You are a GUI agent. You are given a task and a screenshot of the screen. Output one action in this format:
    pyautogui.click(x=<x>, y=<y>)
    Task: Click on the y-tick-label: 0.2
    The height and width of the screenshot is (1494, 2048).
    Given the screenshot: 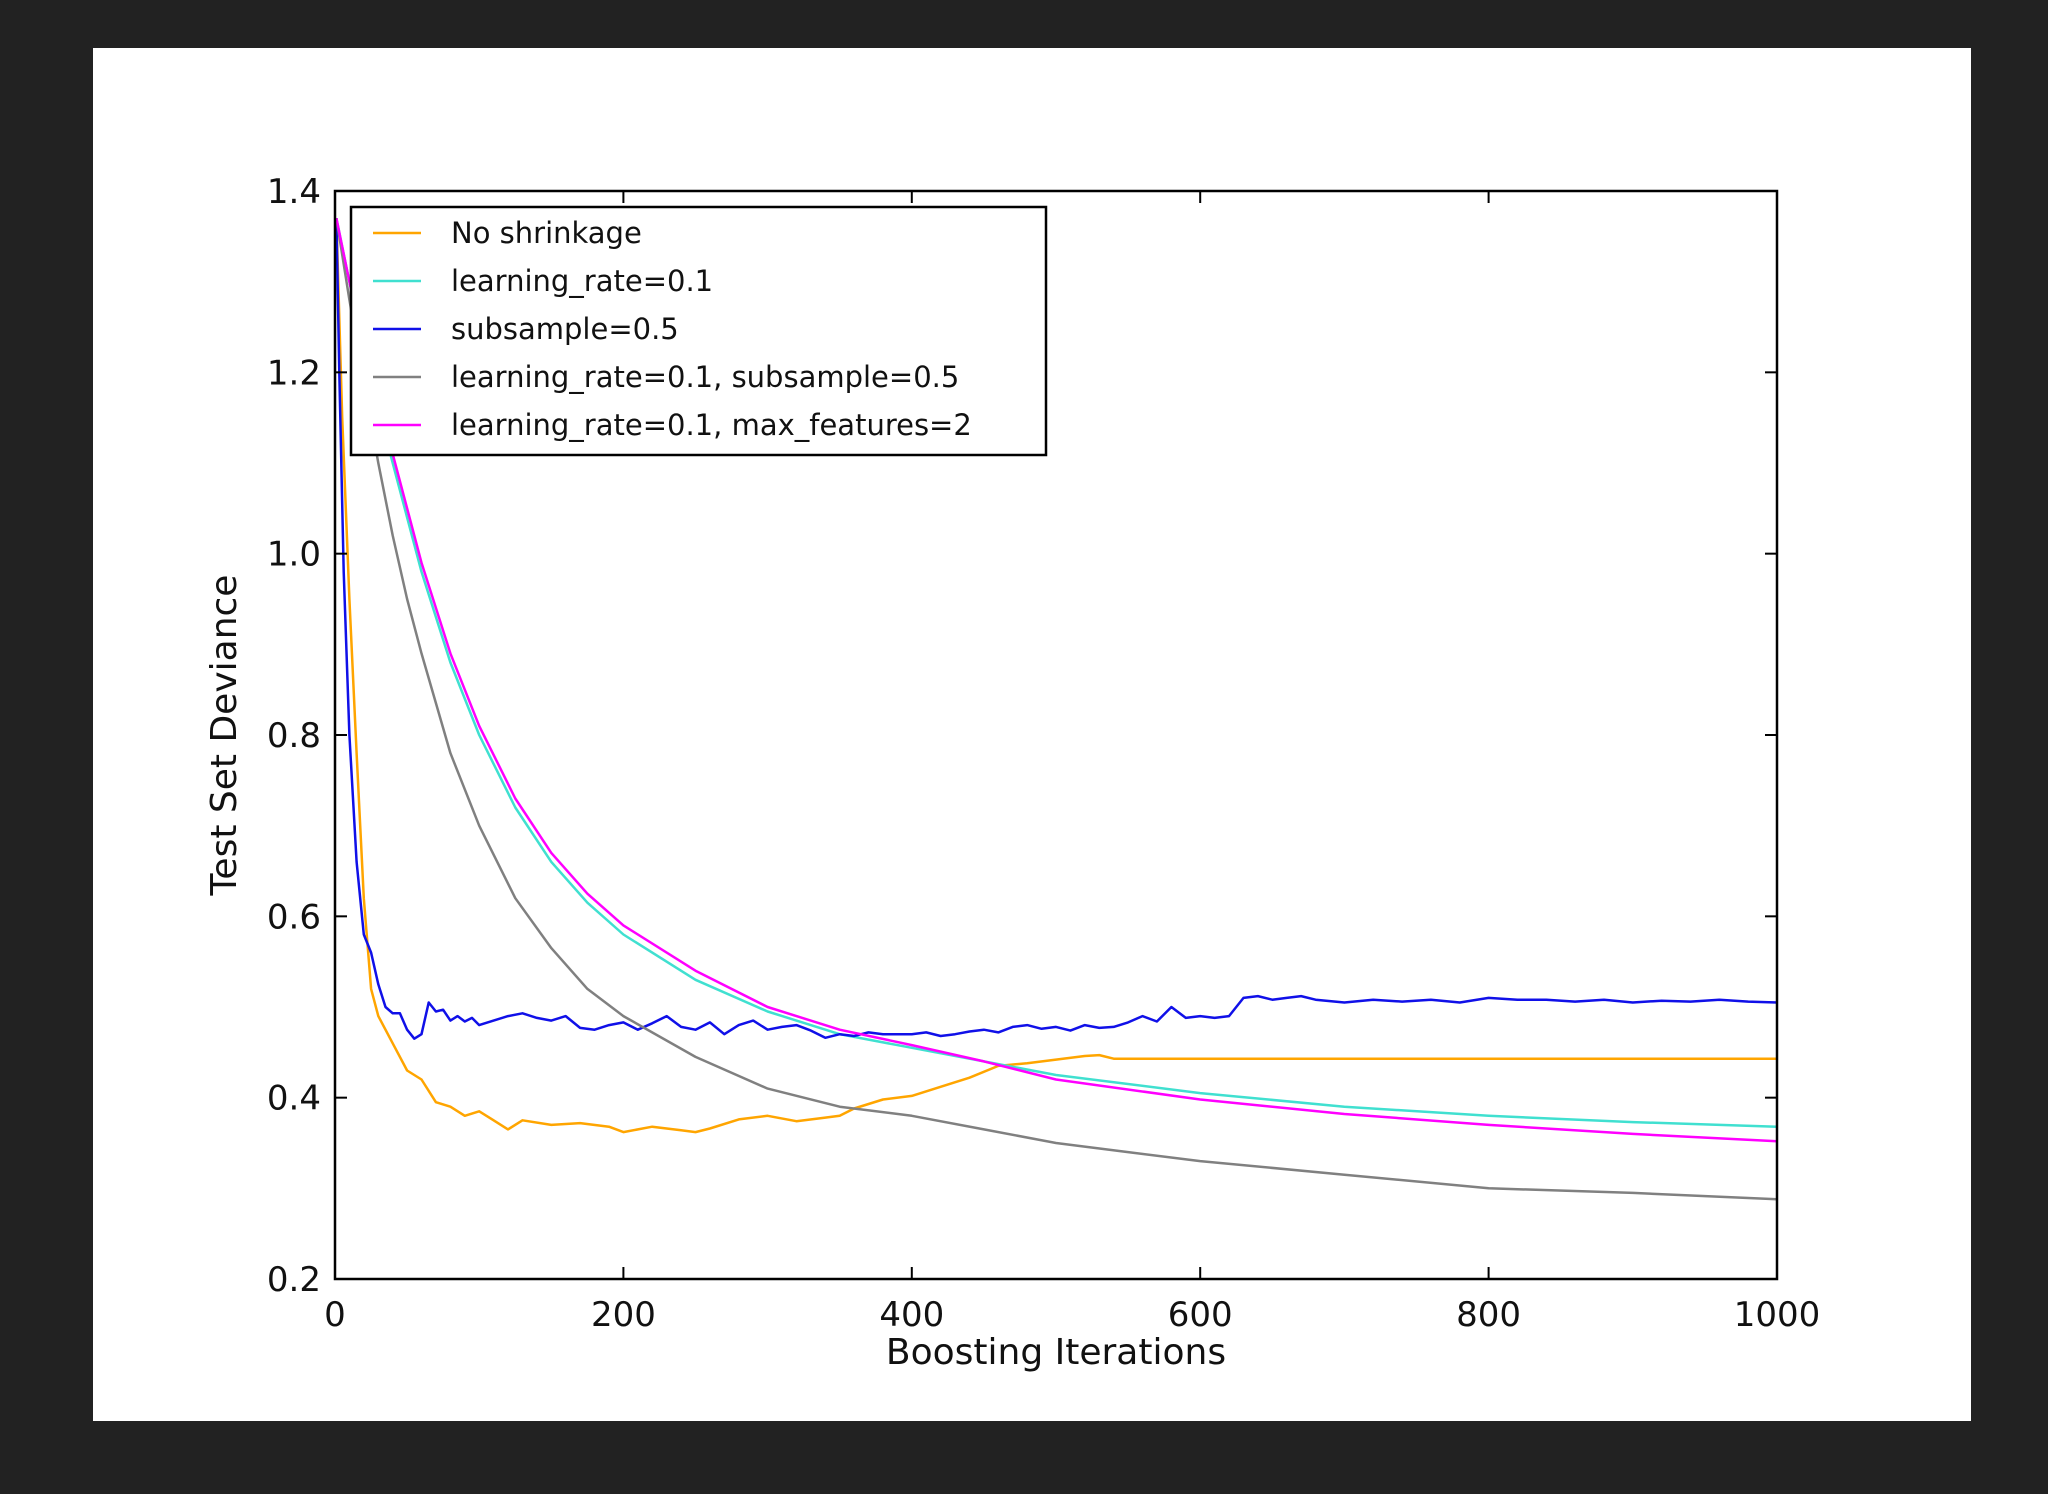 What is the action you would take?
    pyautogui.click(x=294, y=1280)
    